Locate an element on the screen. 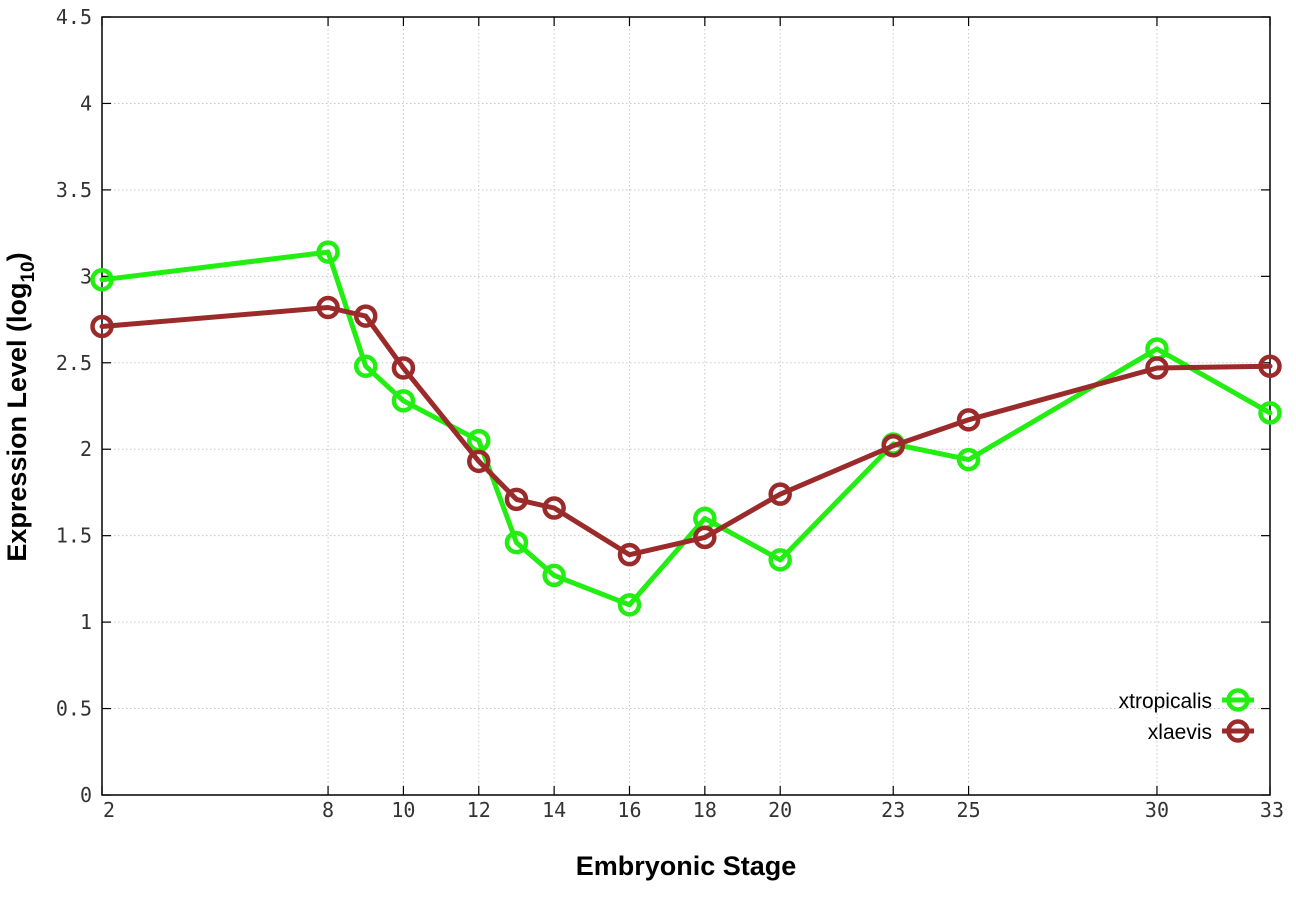 Image resolution: width=1296 pixels, height=907 pixels. x-tick-label: 33 is located at coordinates (1272, 810).